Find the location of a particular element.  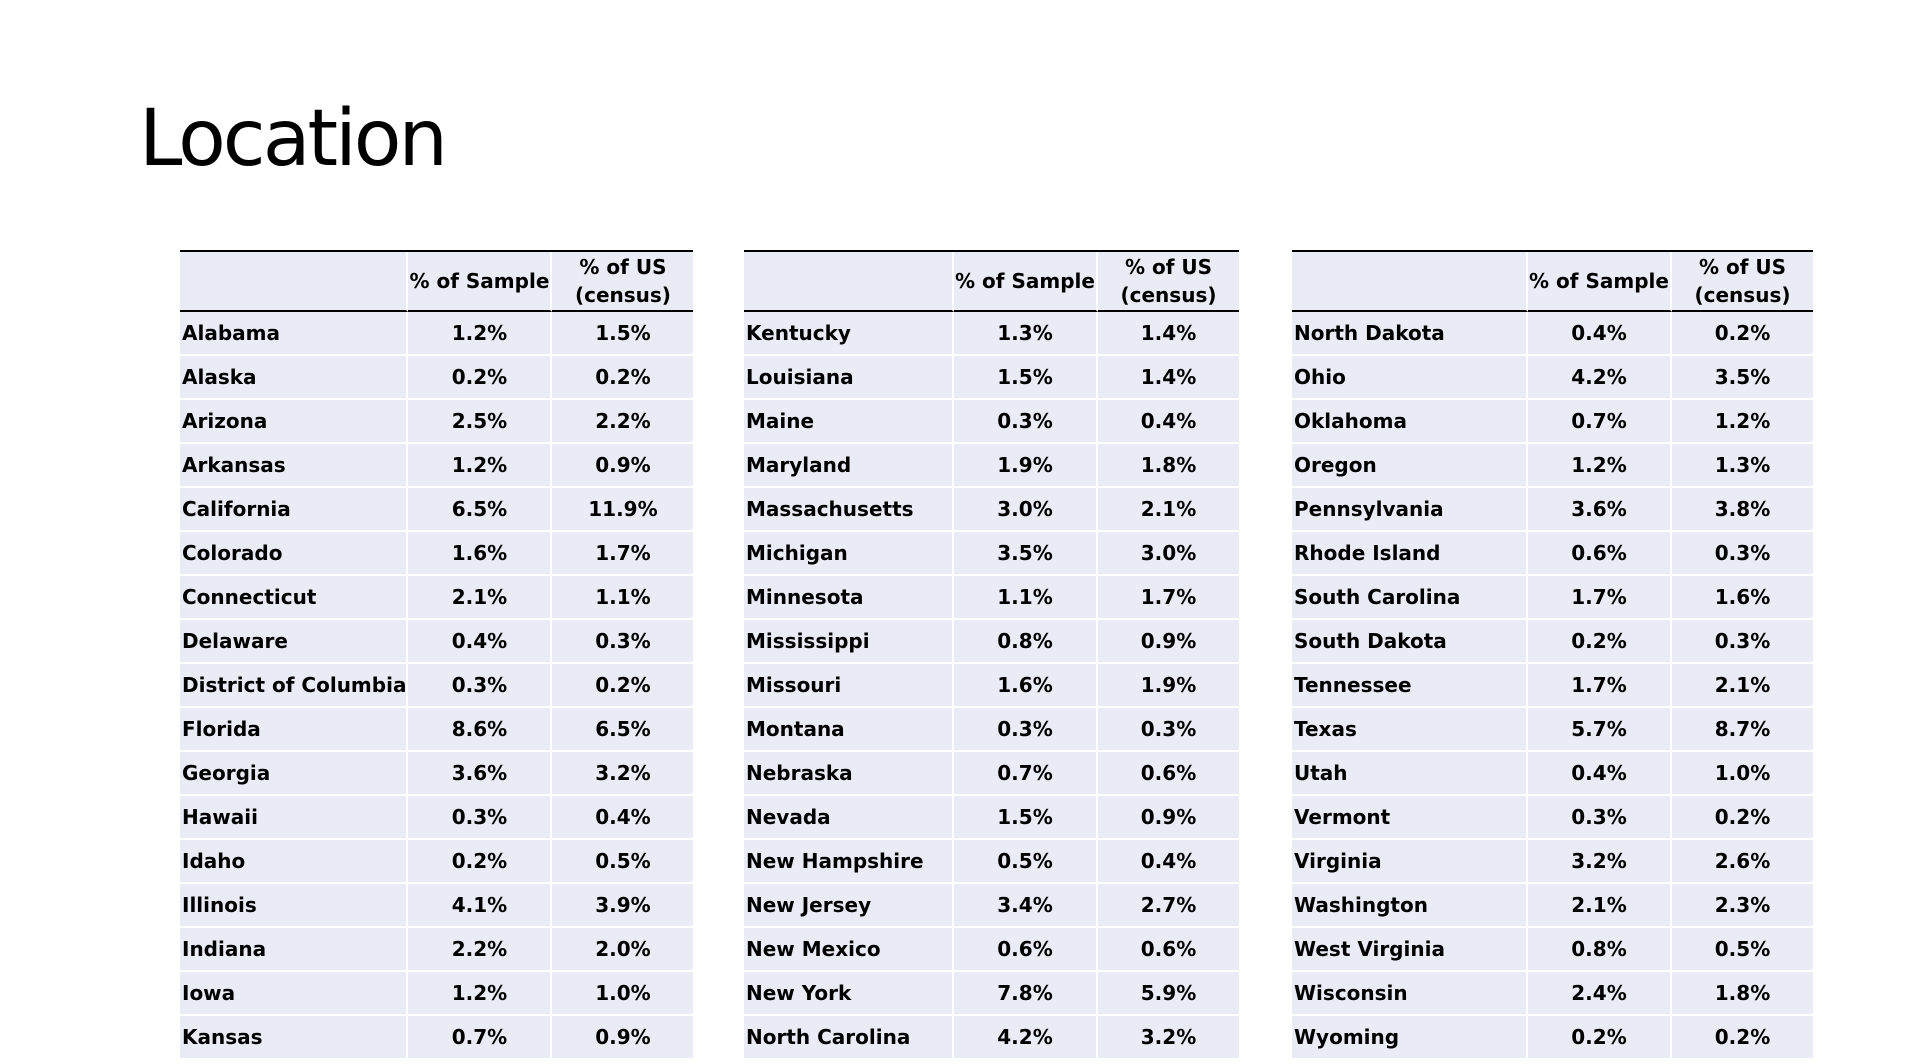

table-row: Wyoming 0.2% 0.2% is located at coordinates (1552, 1038).